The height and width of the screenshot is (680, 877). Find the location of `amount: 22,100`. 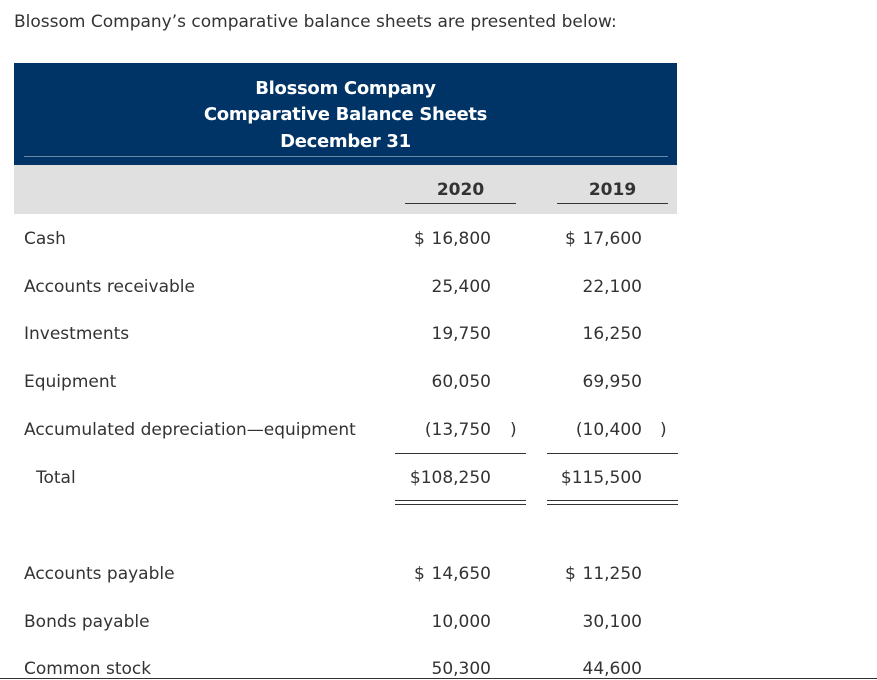

amount: 22,100 is located at coordinates (612, 286).